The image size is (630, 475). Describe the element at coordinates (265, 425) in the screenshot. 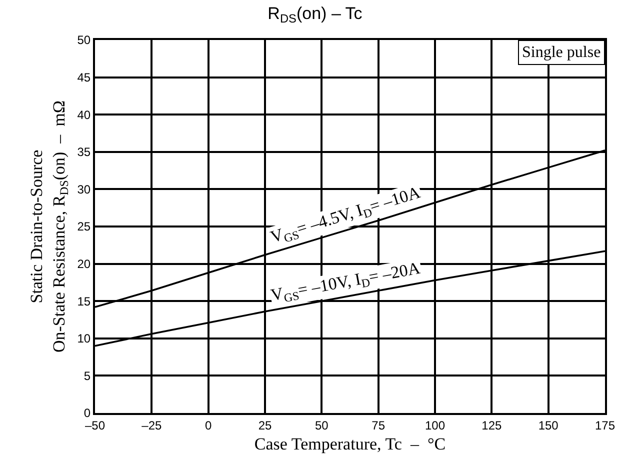

I see `x-tick-label: 25` at that location.